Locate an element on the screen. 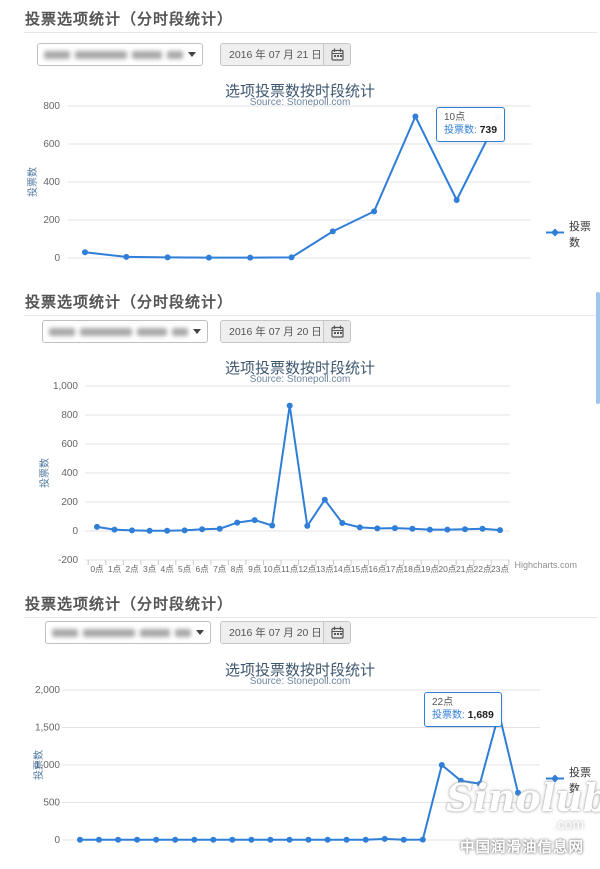 The width and height of the screenshot is (600, 869). date-picker: 2016 年 07 月 21 日 is located at coordinates (285, 54).